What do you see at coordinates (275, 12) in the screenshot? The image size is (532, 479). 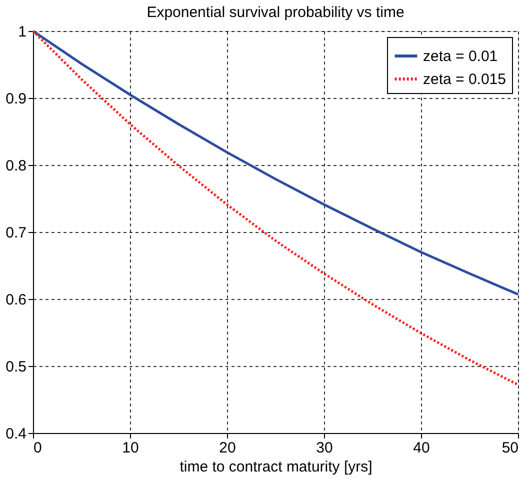 I see `chart-title: Exponential survival probability vs time` at bounding box center [275, 12].